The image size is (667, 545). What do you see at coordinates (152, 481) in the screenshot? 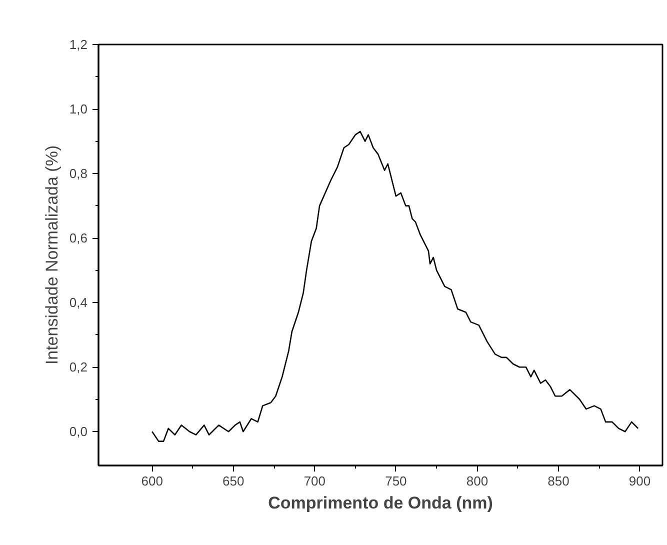
I see `x-tick-label: 600` at bounding box center [152, 481].